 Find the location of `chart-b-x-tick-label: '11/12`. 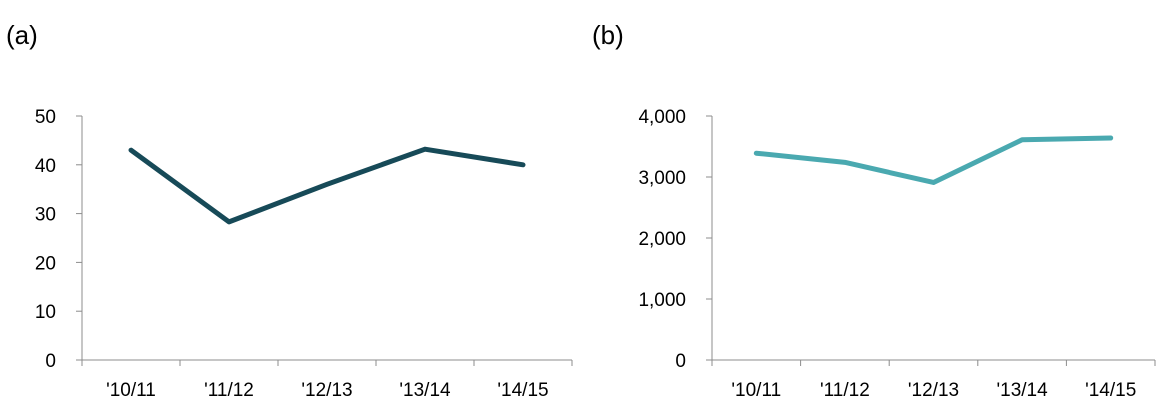

chart-b-x-tick-label: '11/12 is located at coordinates (845, 390).